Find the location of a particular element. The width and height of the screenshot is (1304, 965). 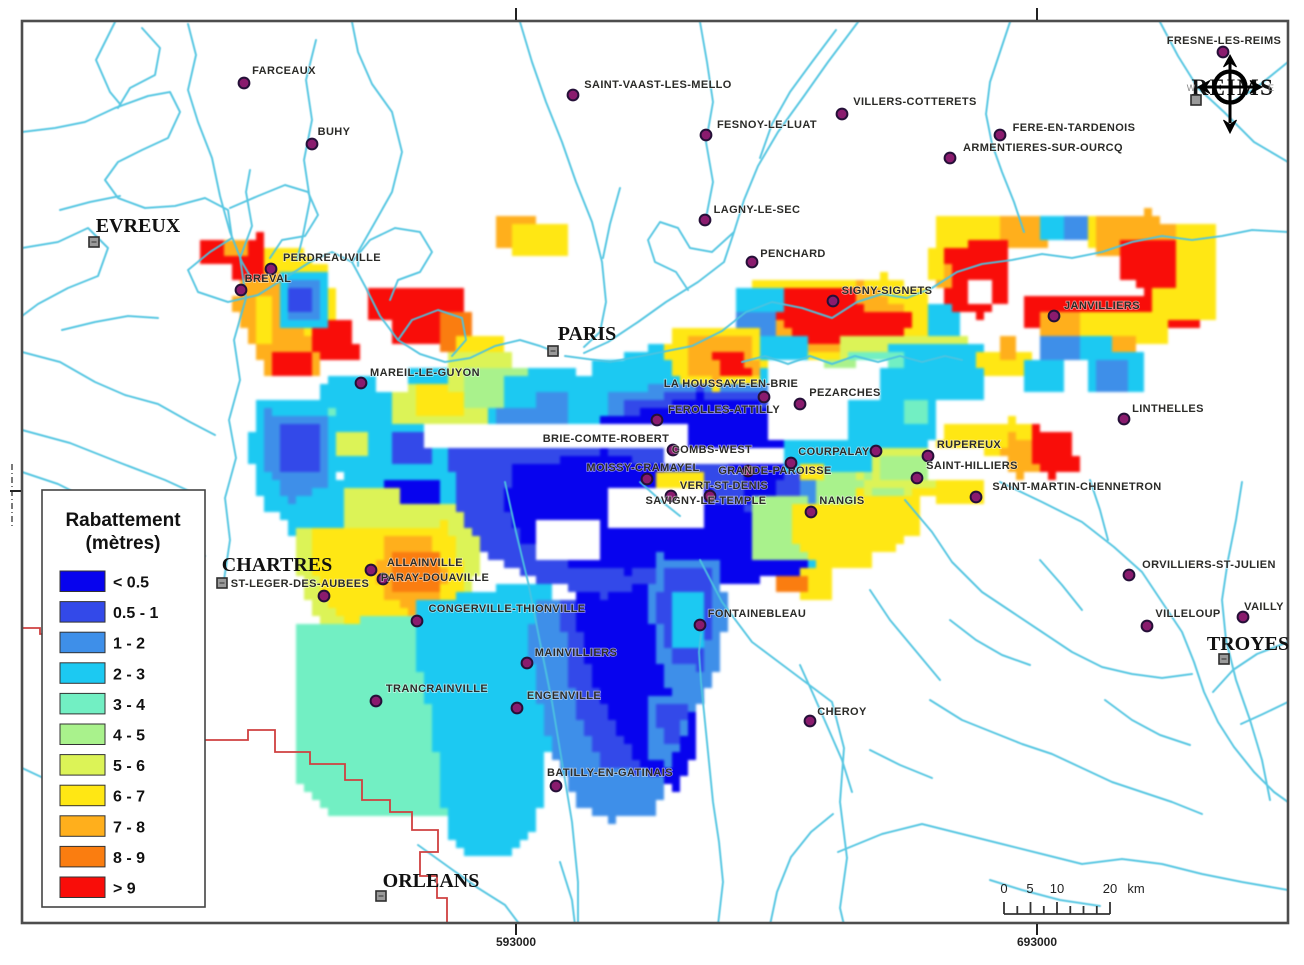

svg-text: PARIS is located at coordinates (587, 334).